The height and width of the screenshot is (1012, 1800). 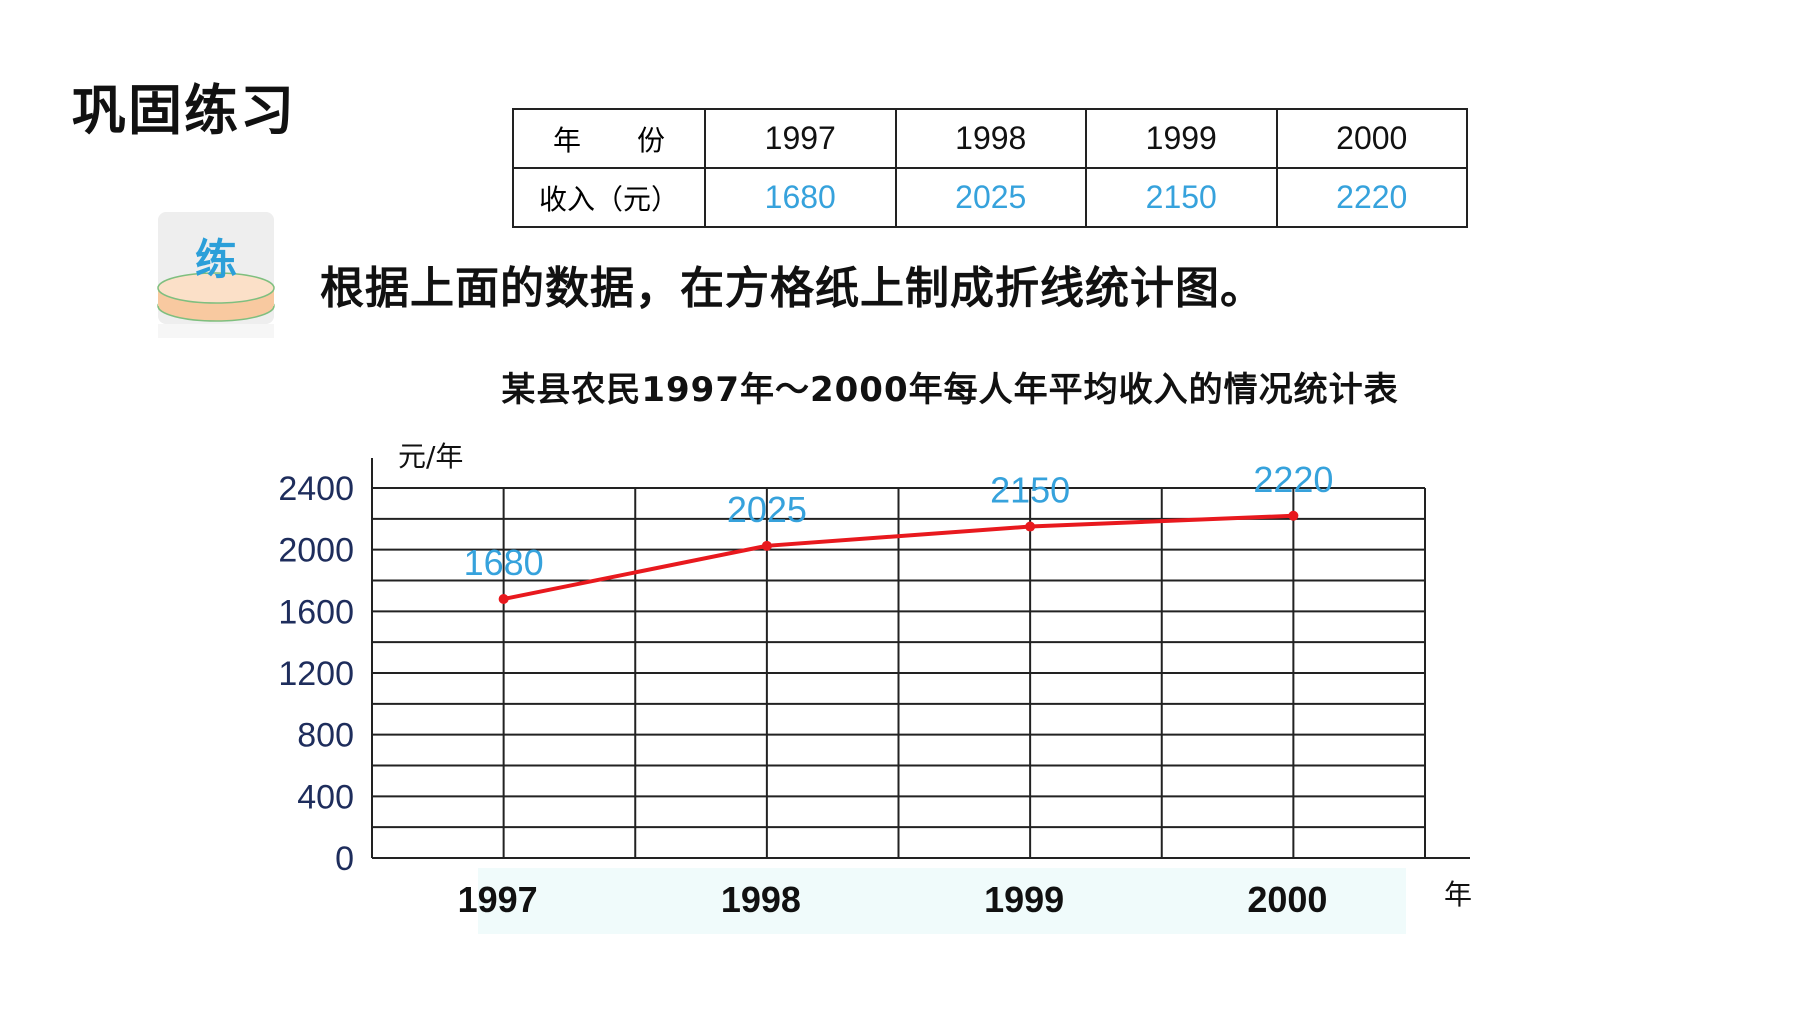 I want to click on table-cell-year: 1998, so click(x=990, y=138).